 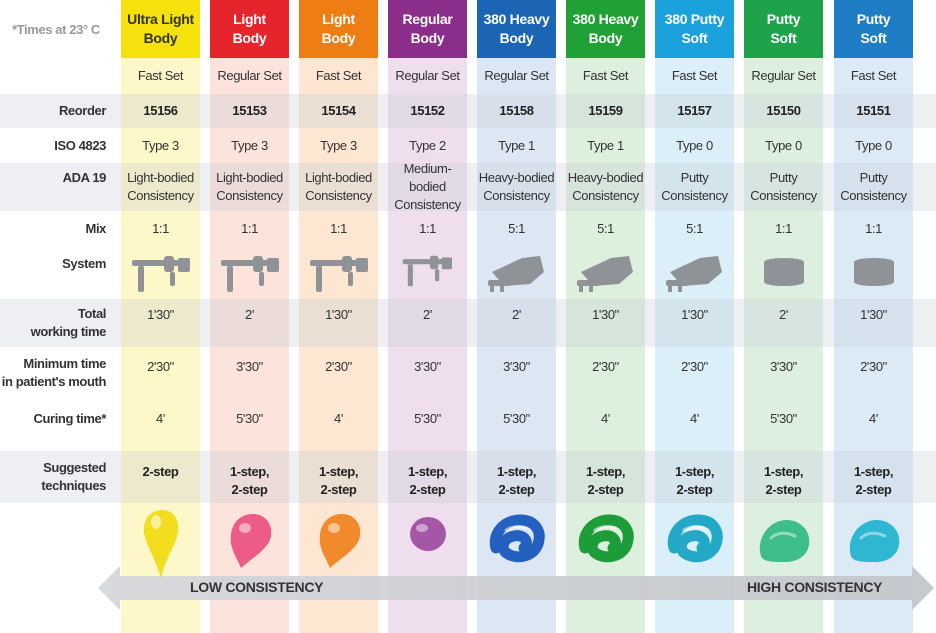 What do you see at coordinates (257, 587) in the screenshot?
I see `low-consistency-label: LOW CONSISTENCY` at bounding box center [257, 587].